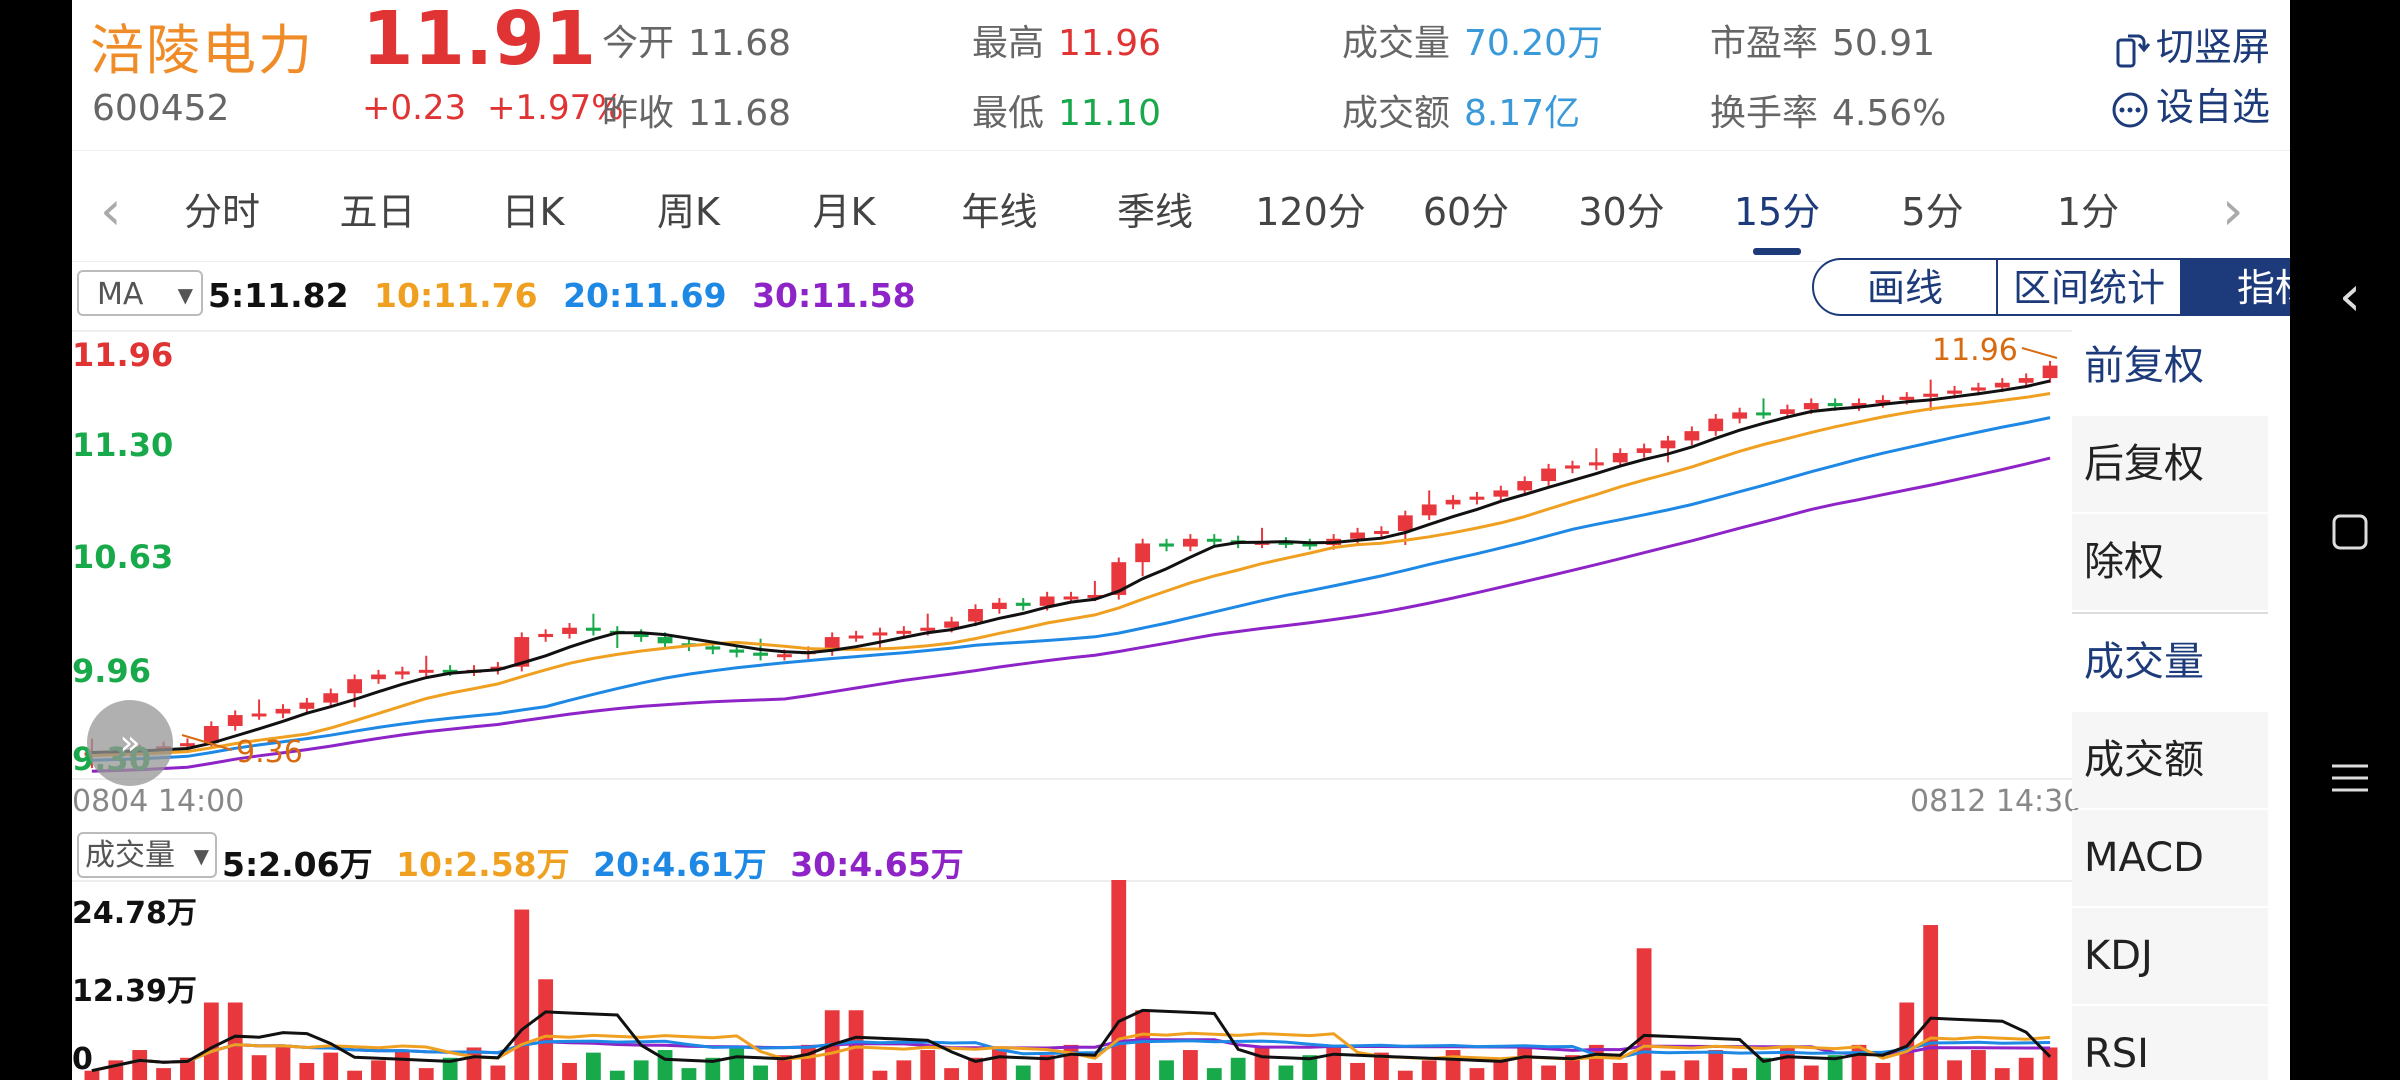 The image size is (2400, 1080). I want to click on side-item-macd: MACD, so click(2170, 858).